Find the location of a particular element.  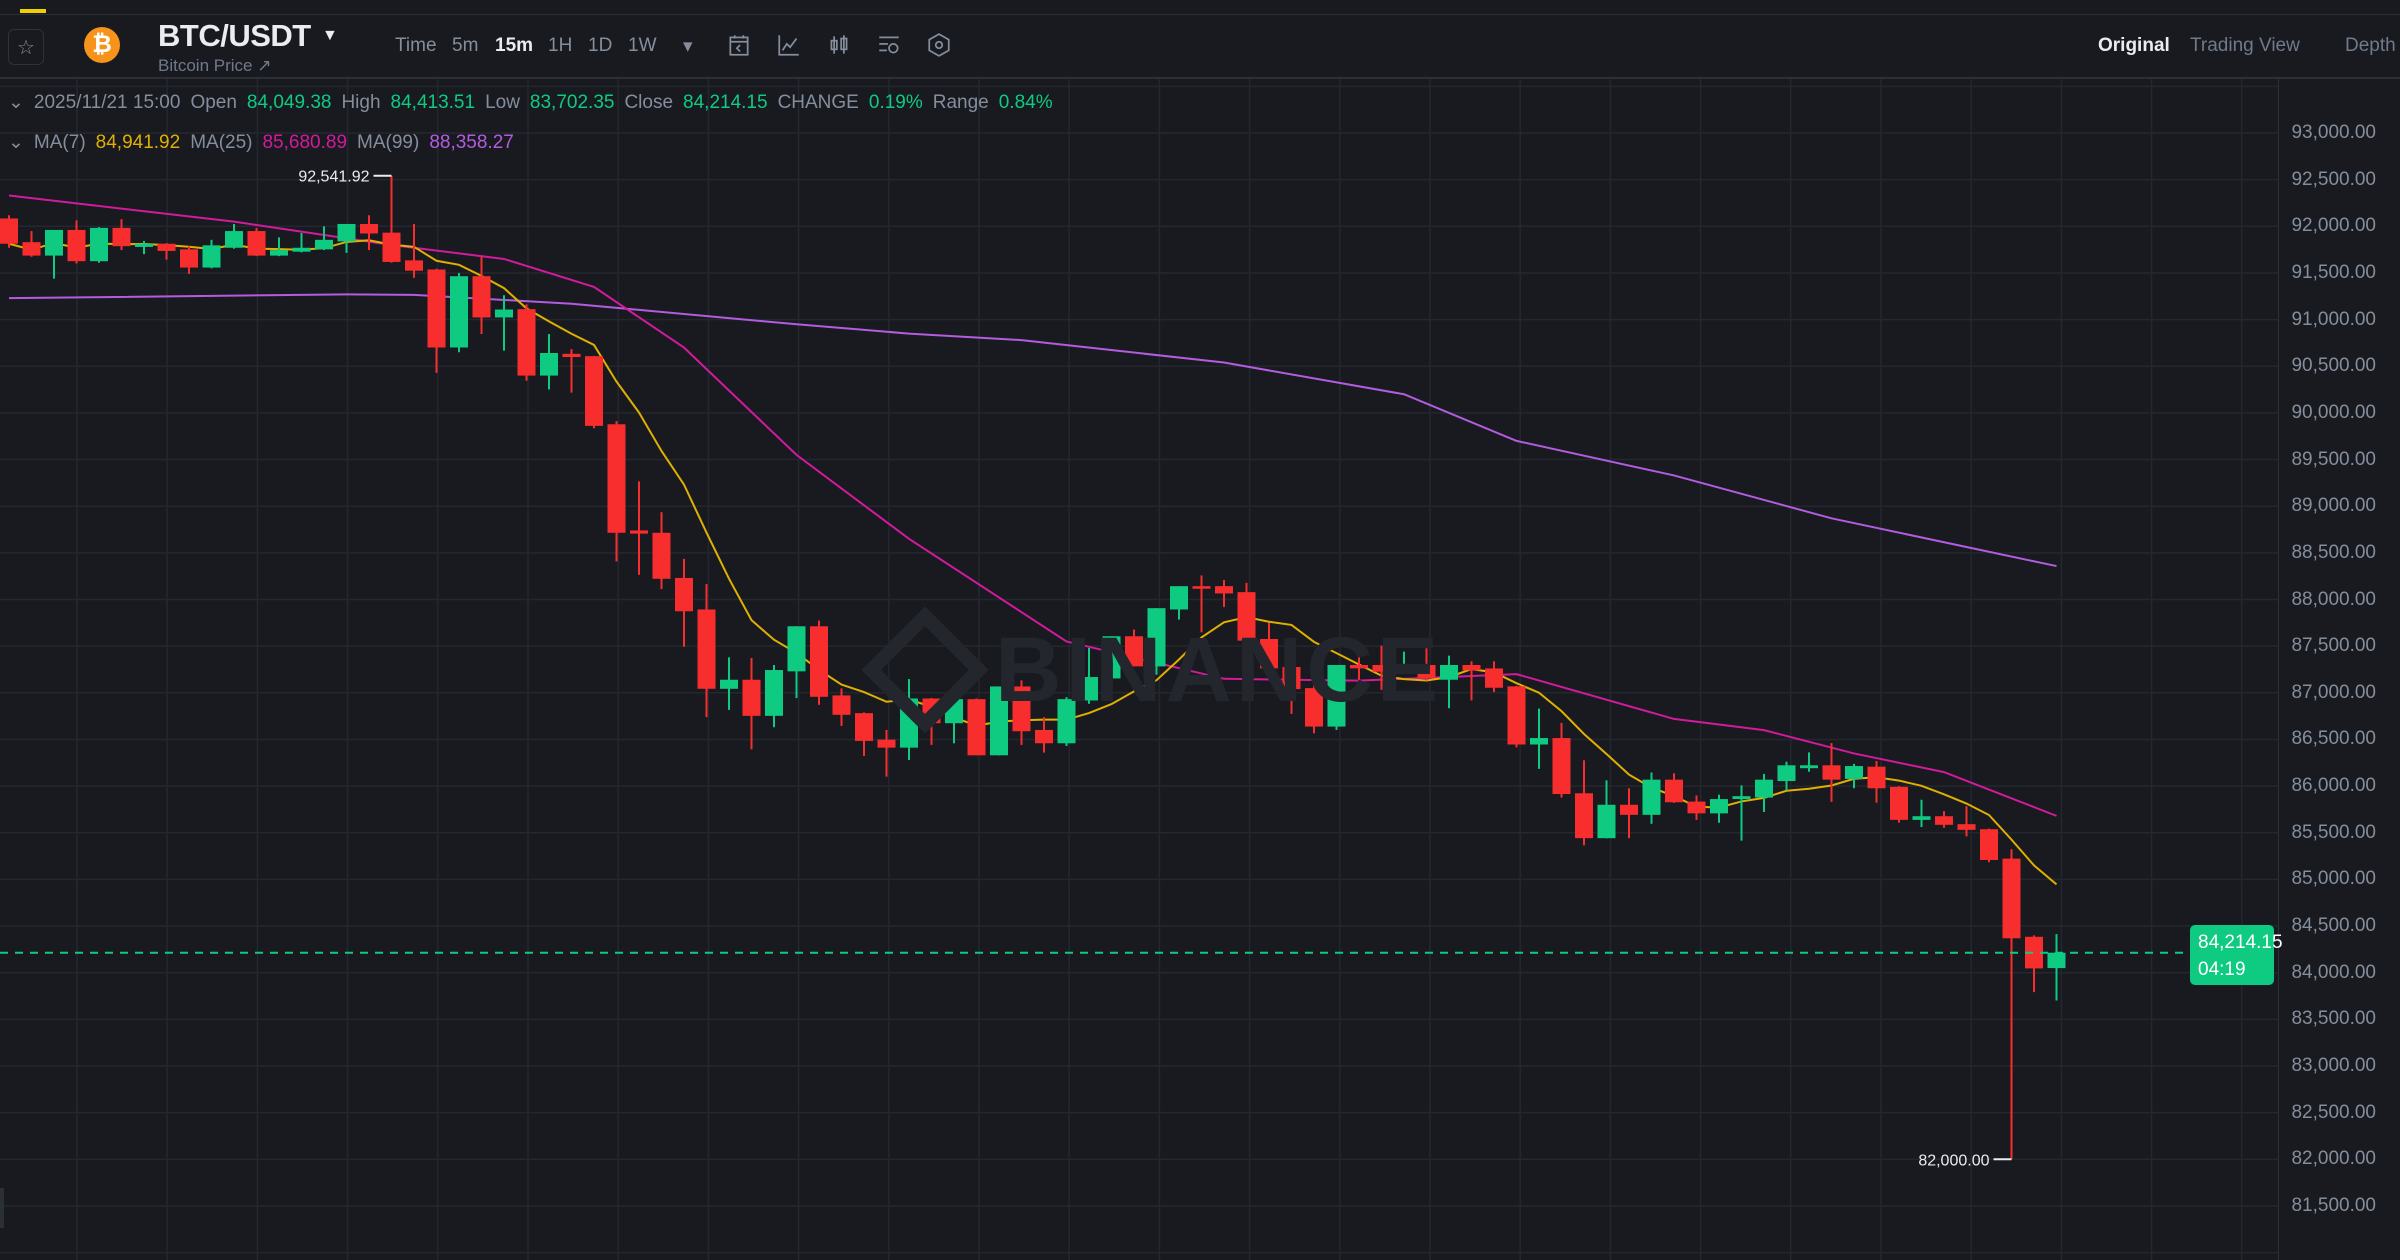

symbol-dropdown-caret-icon: ▼ is located at coordinates (330, 35).